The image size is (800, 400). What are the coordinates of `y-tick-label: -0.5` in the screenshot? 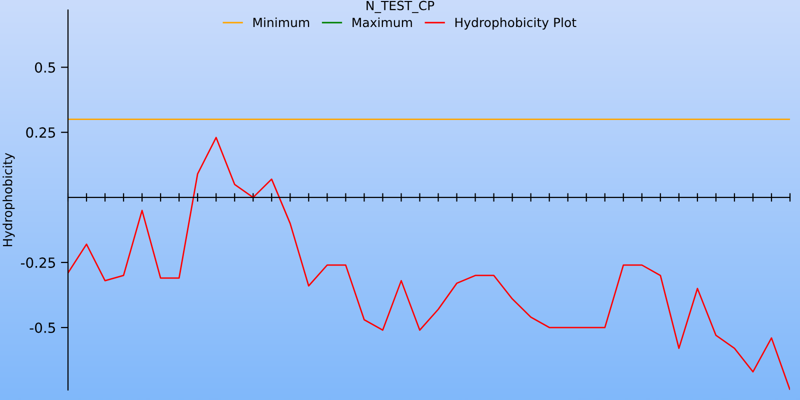 It's located at (42, 328).